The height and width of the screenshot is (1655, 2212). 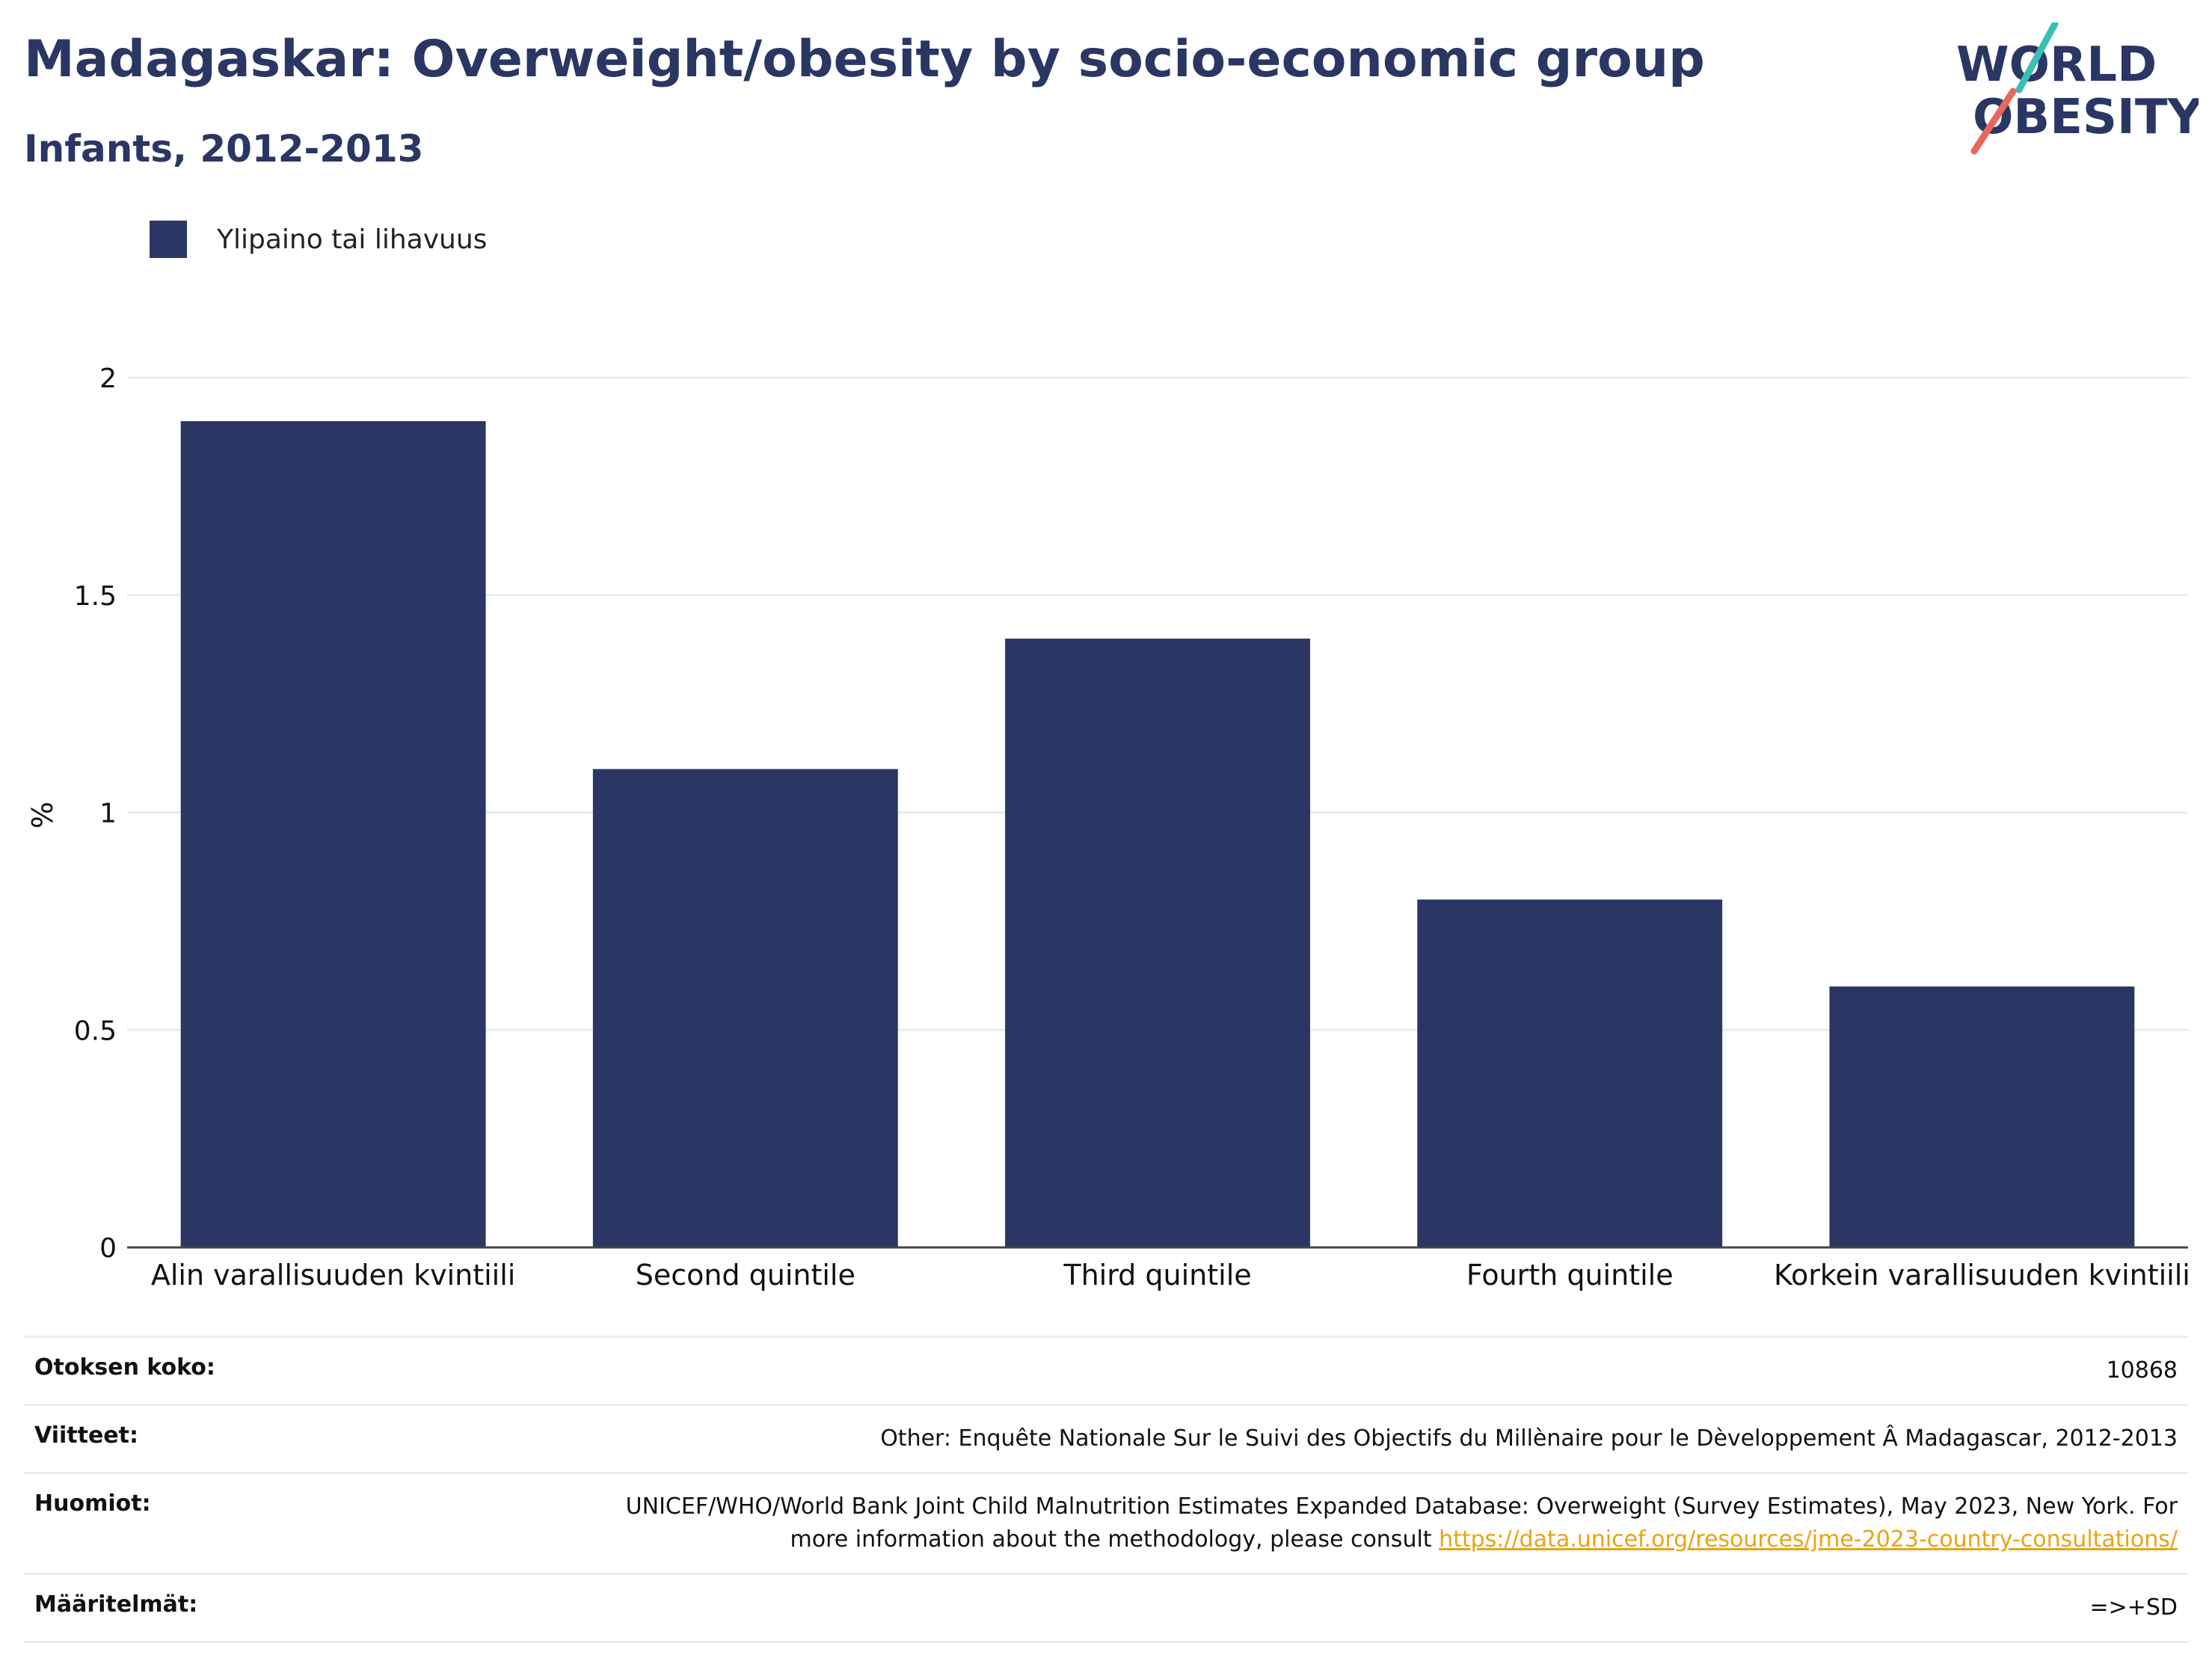 What do you see at coordinates (95, 596) in the screenshot?
I see `y-tick-label: 1.5` at bounding box center [95, 596].